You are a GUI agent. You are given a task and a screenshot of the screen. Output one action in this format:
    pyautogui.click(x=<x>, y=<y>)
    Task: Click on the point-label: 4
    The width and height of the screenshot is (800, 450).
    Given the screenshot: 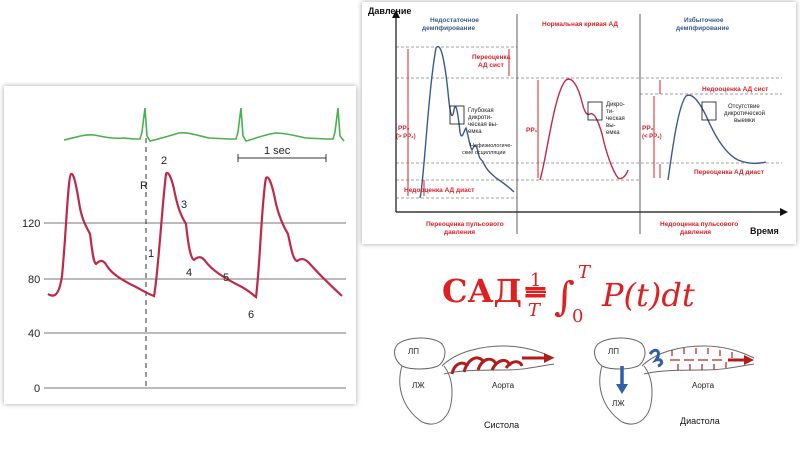 What is the action you would take?
    pyautogui.click(x=189, y=273)
    